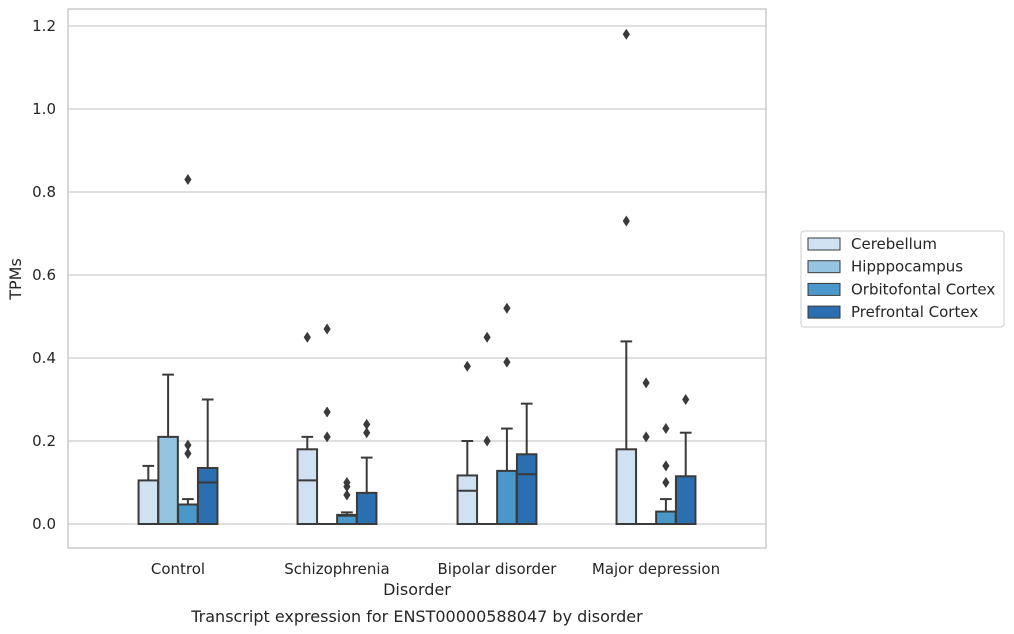 This screenshot has width=1014, height=634. Describe the element at coordinates (44, 358) in the screenshot. I see `y-tick-label: 0.4` at that location.